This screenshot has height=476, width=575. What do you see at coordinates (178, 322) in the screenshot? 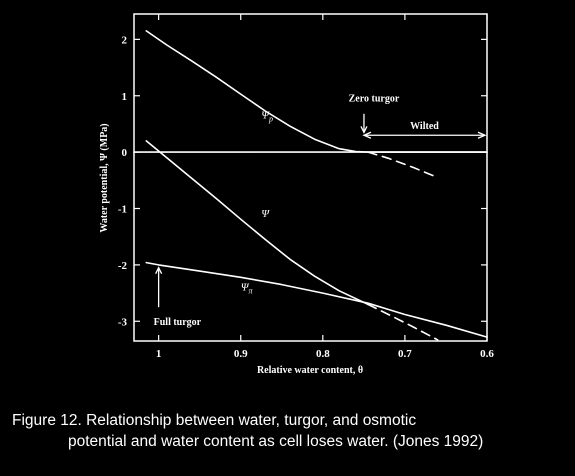
I see `full-turgor-label: Full turgor` at bounding box center [178, 322].